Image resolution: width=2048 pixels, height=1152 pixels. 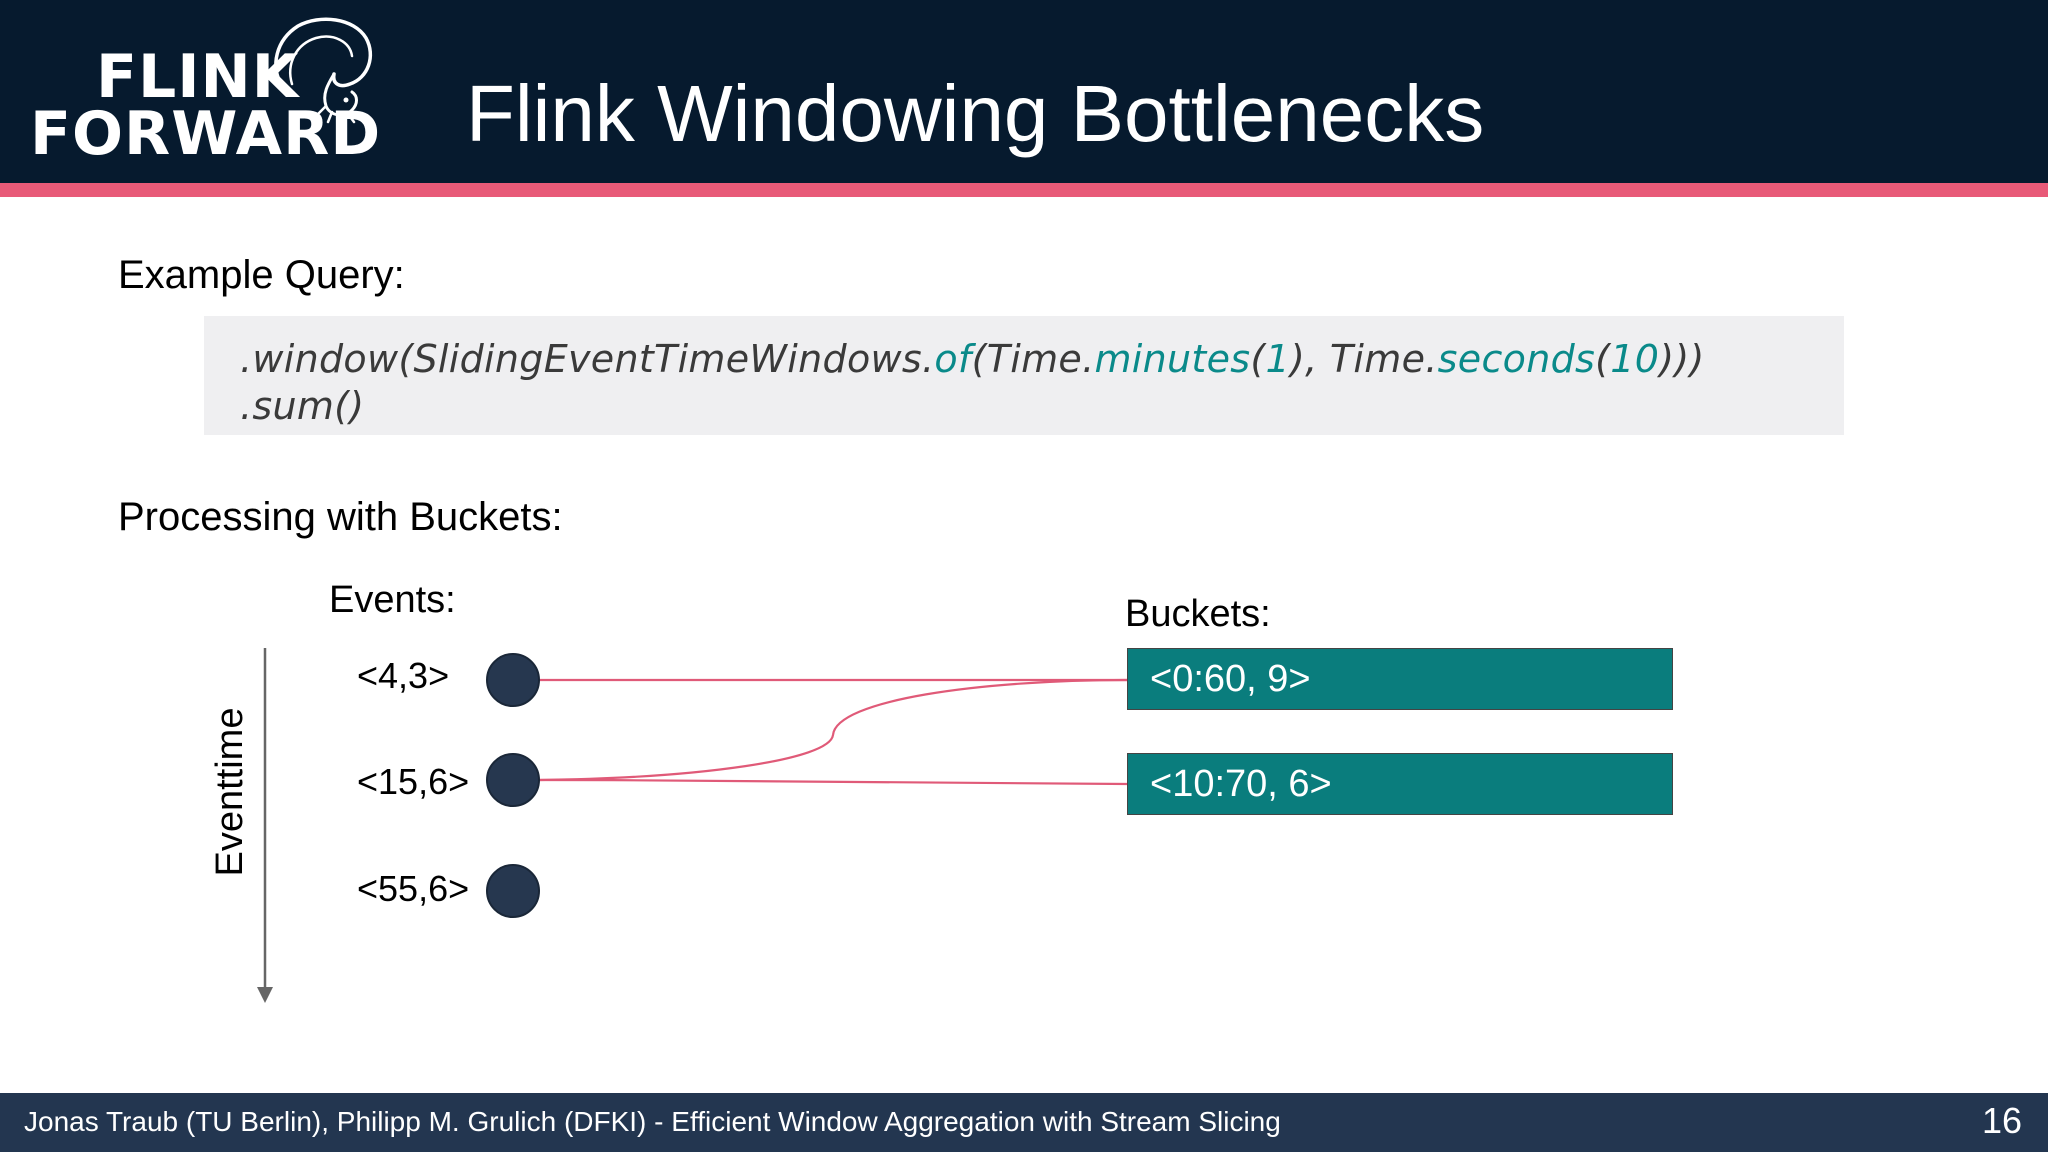 I want to click on logo-text-forward: FORWARD, so click(x=206, y=134).